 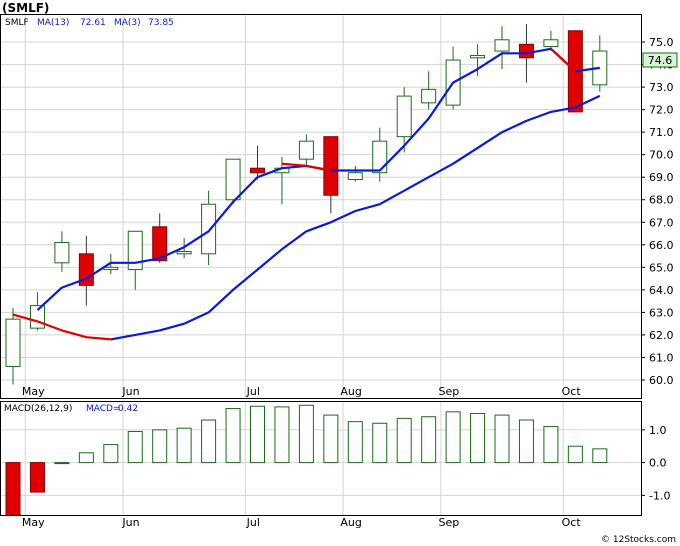 I want to click on price-y-tick-label: 68.0, so click(x=661, y=200).